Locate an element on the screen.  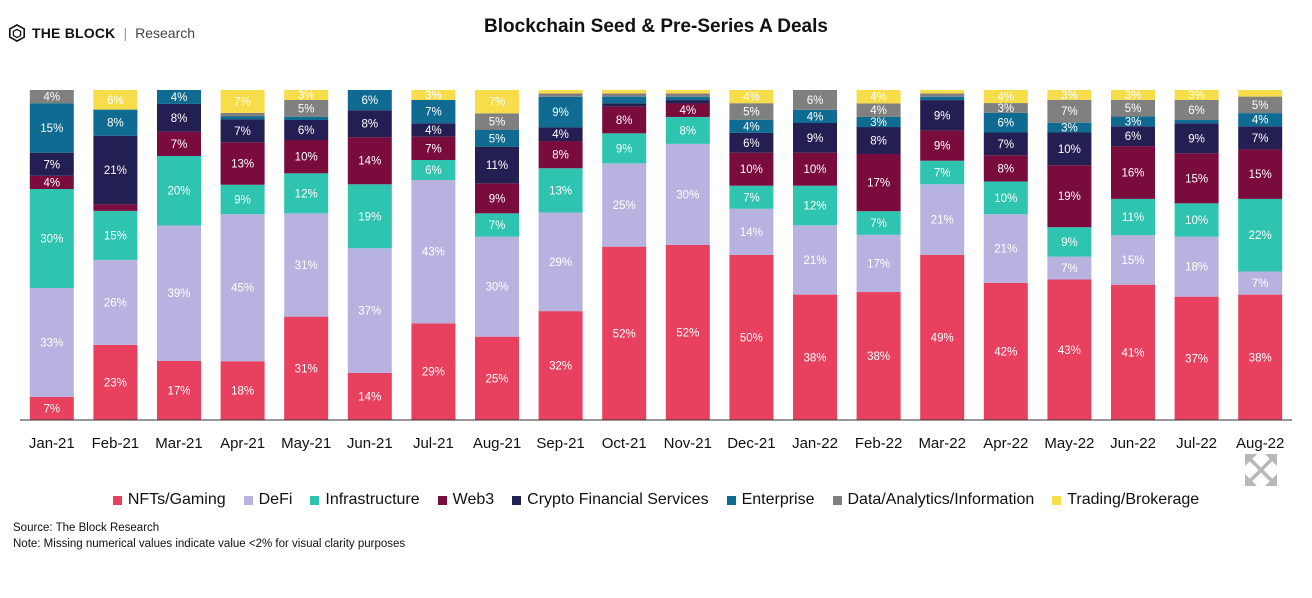
legend-item: NFTs/Gaming is located at coordinates (169, 500).